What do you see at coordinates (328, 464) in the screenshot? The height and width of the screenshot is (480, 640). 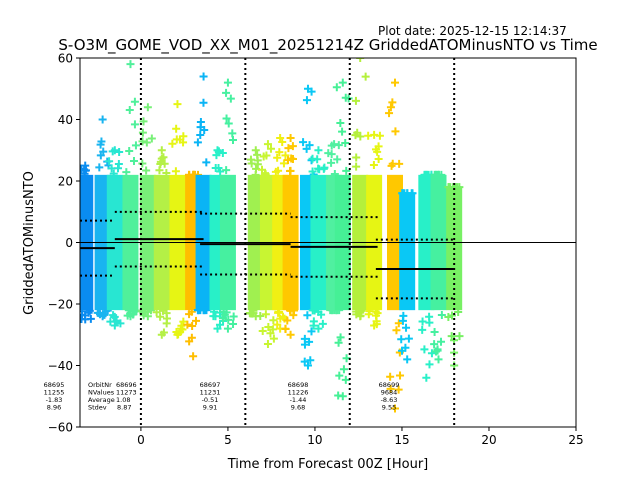 I see `x-axis-label: Time from Forecast 00Z [Hour]` at bounding box center [328, 464].